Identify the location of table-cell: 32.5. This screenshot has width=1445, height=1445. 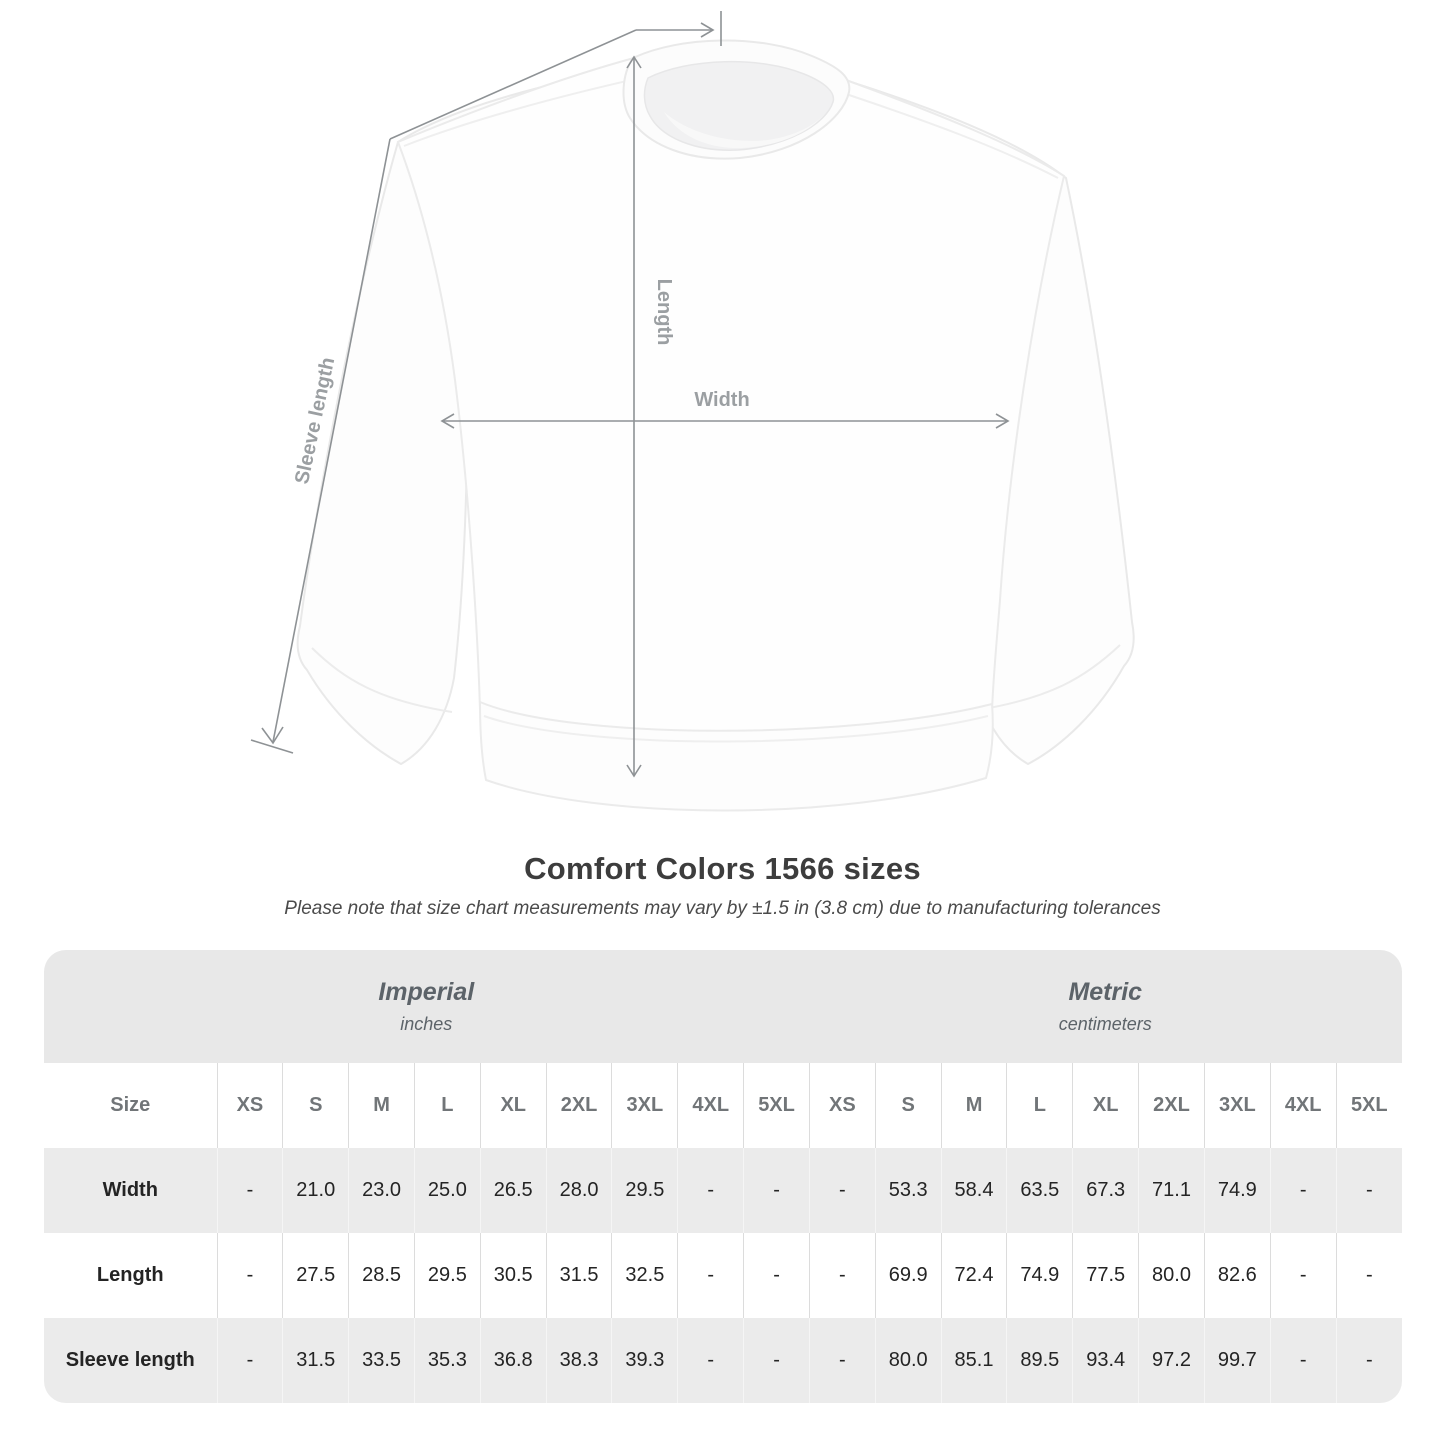
(644, 1275).